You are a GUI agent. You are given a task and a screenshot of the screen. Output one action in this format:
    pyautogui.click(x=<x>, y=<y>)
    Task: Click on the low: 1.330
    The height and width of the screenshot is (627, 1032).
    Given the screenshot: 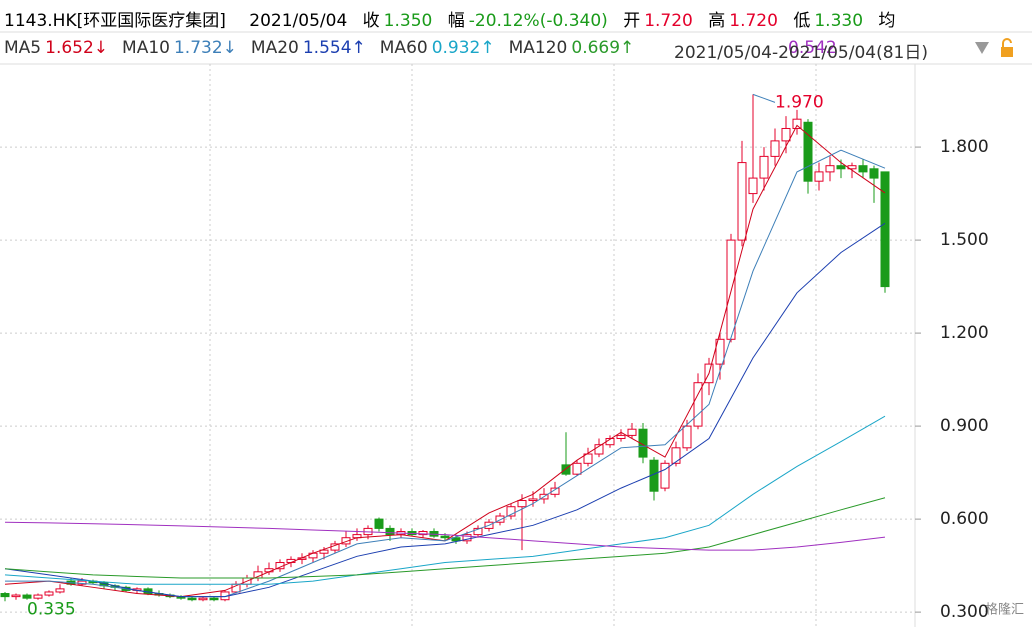 What is the action you would take?
    pyautogui.click(x=839, y=21)
    